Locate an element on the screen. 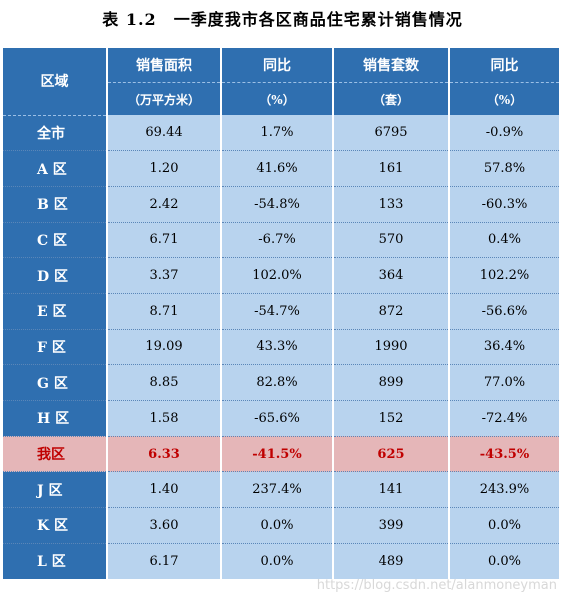 The height and width of the screenshot is (599, 565). area-cell: 6.33 is located at coordinates (164, 453).